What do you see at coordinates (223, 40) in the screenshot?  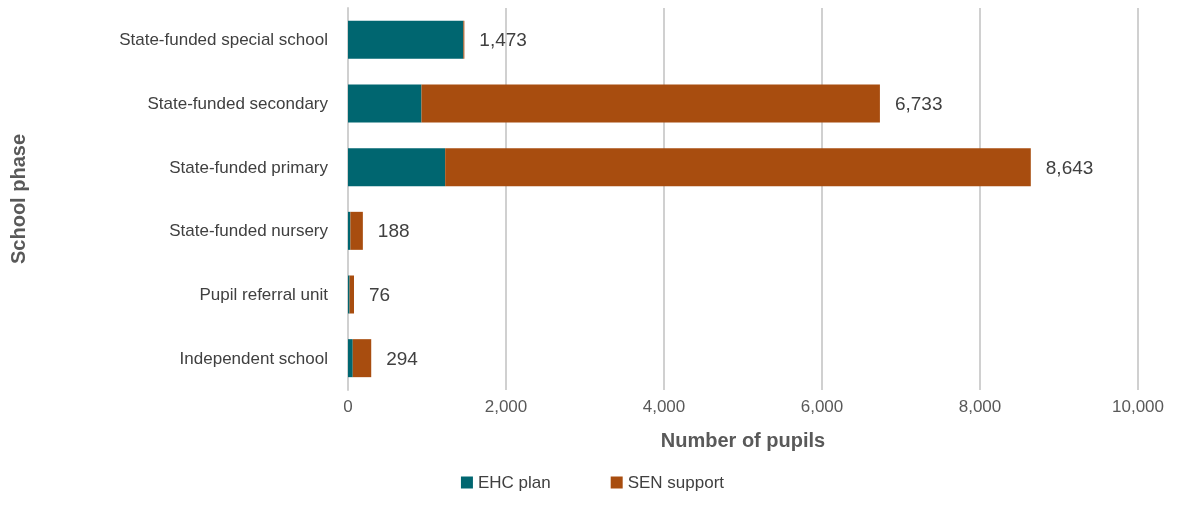 I see `y-tick-label: State-funded special school` at bounding box center [223, 40].